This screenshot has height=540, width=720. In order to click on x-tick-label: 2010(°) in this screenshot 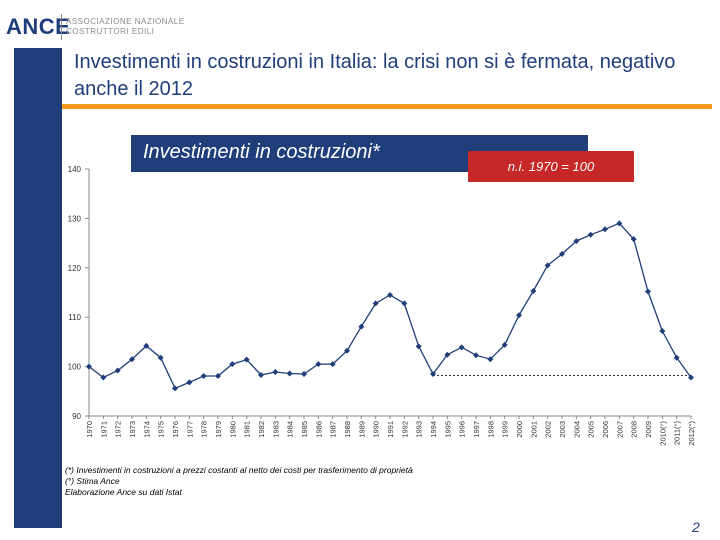, I will do `click(662, 433)`.